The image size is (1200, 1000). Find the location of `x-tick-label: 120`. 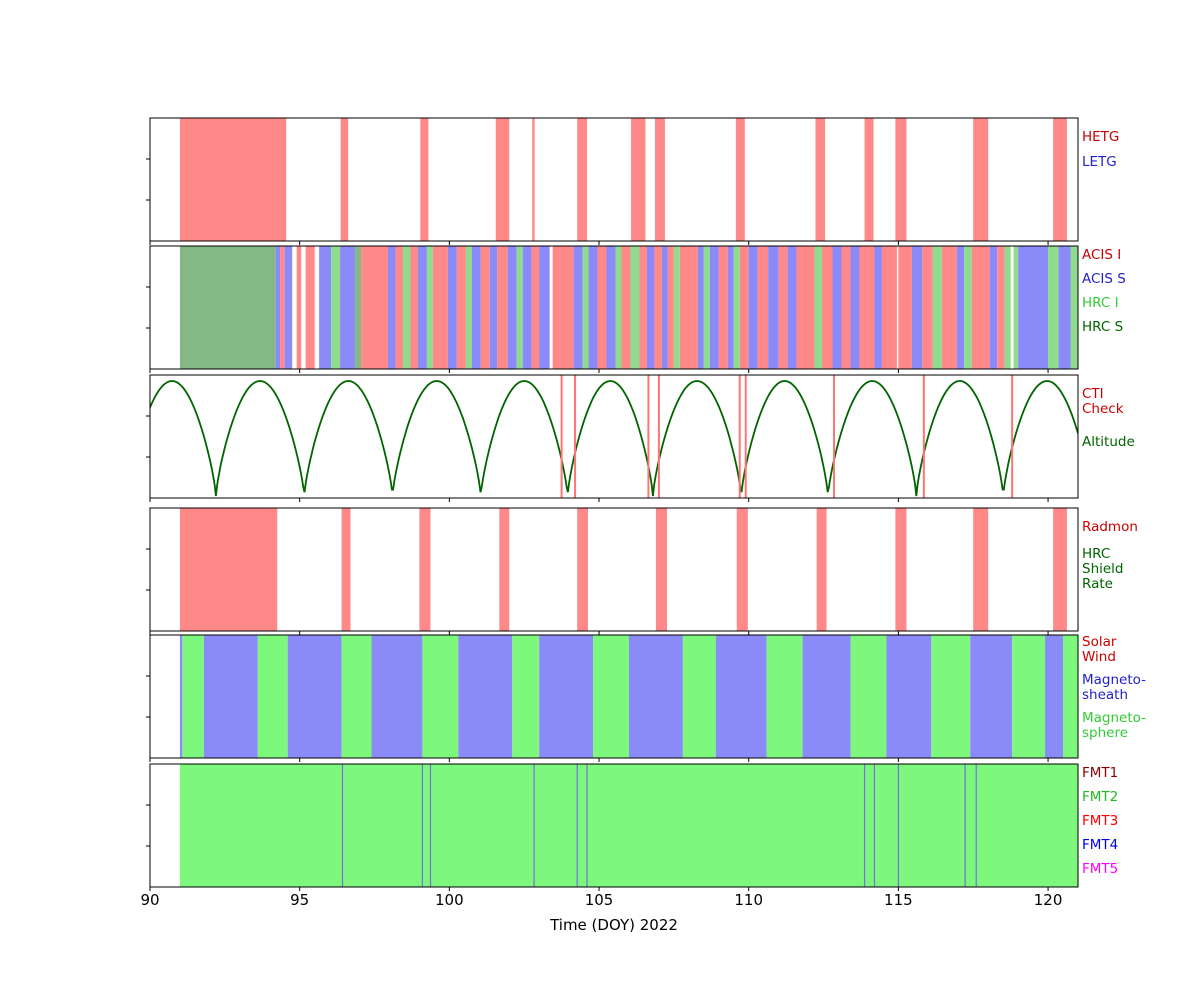

x-tick-label: 120 is located at coordinates (1048, 900).